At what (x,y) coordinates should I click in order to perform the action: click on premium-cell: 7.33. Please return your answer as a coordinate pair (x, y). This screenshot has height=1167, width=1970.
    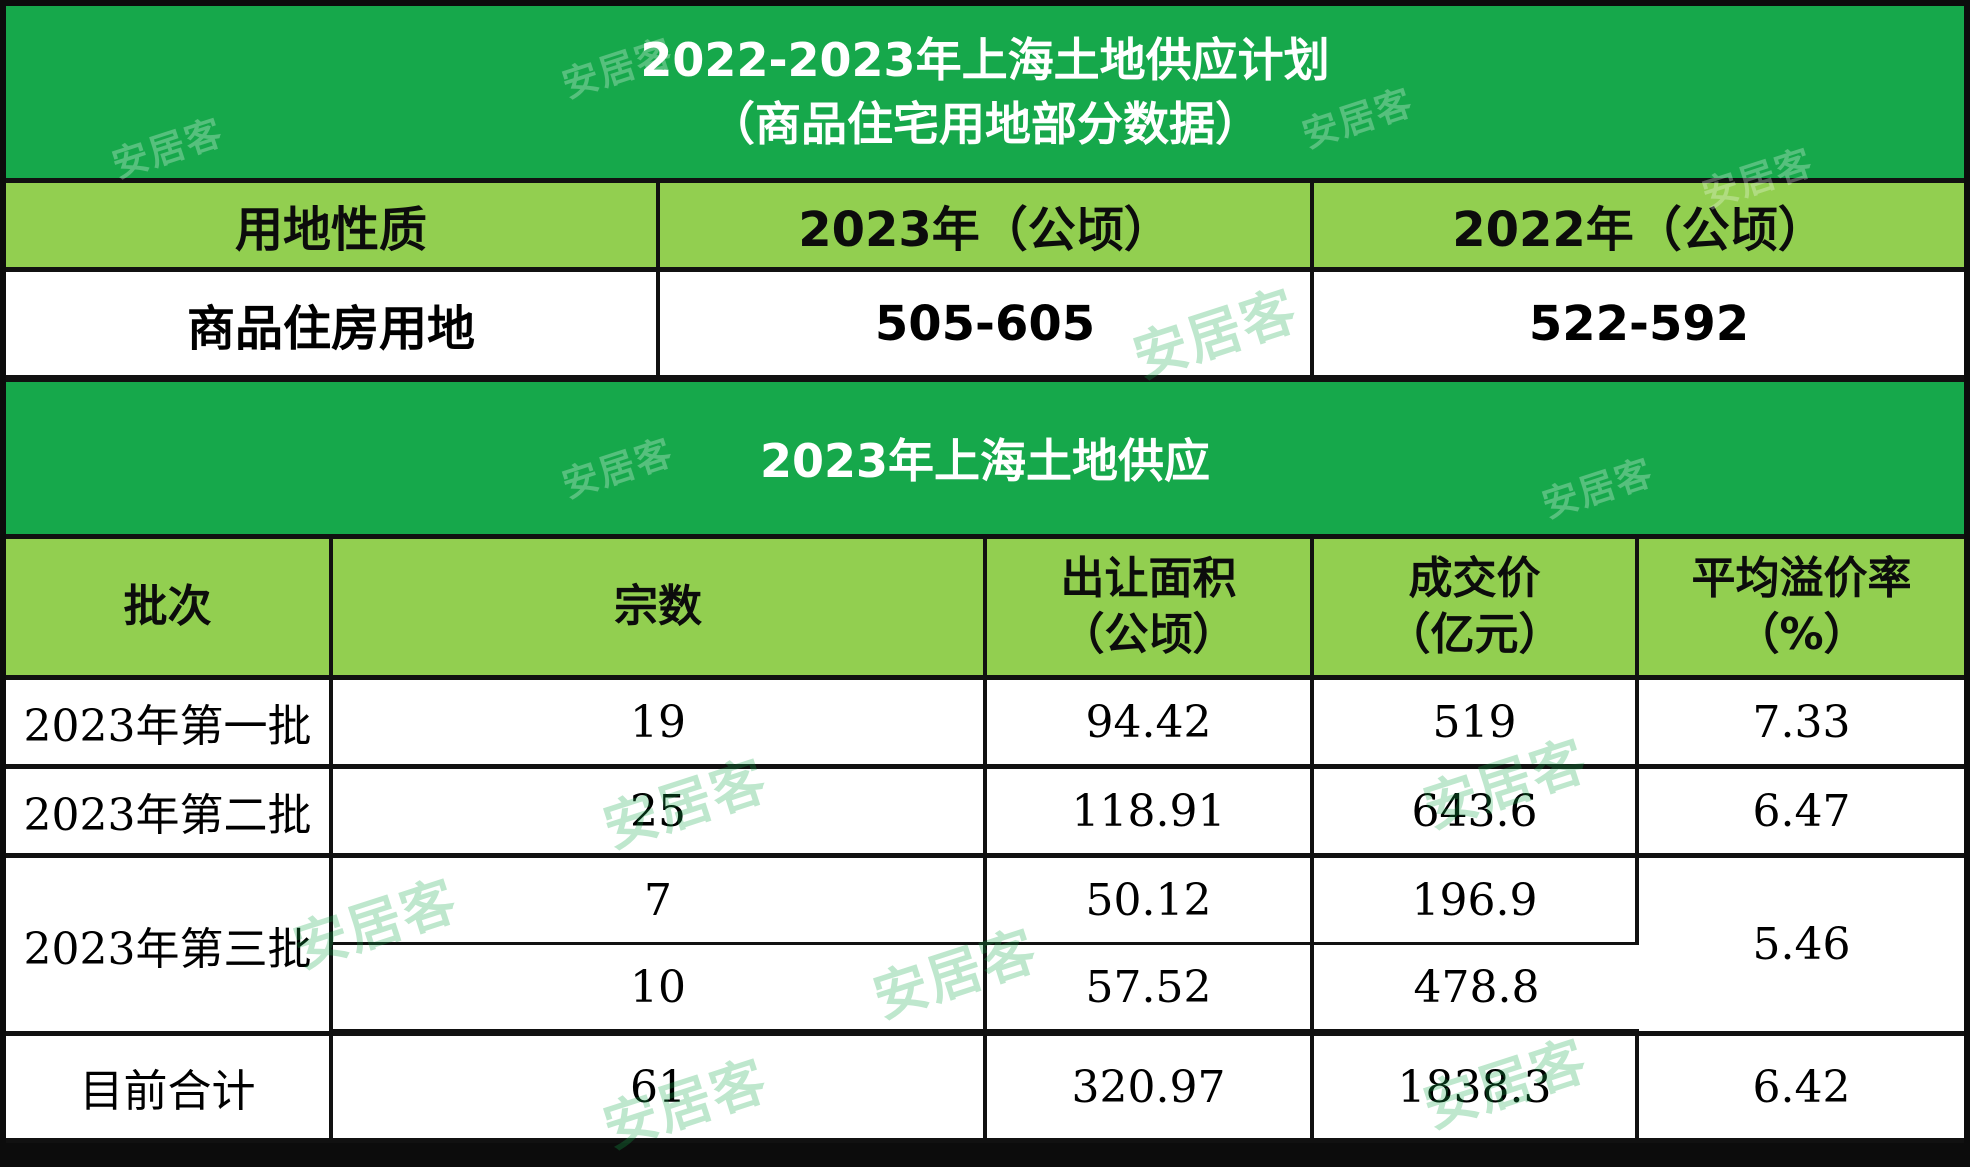
    Looking at the image, I should click on (1801, 724).